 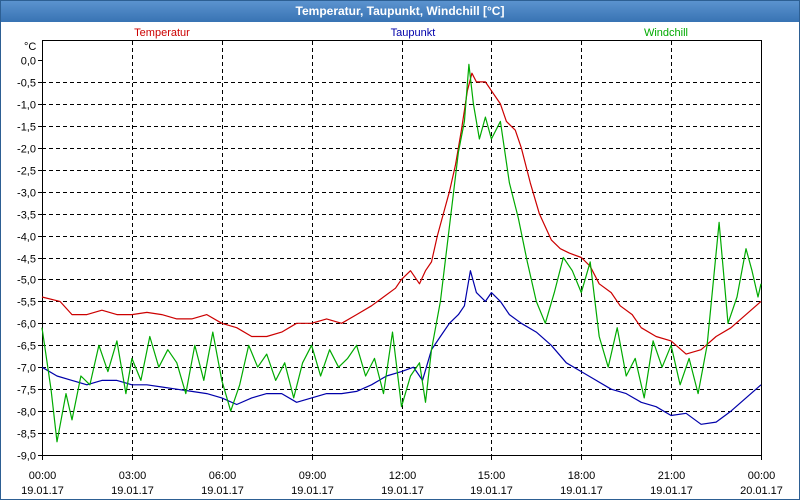 What do you see at coordinates (26, 347) in the screenshot?
I see `y-tick-label: -6,5` at bounding box center [26, 347].